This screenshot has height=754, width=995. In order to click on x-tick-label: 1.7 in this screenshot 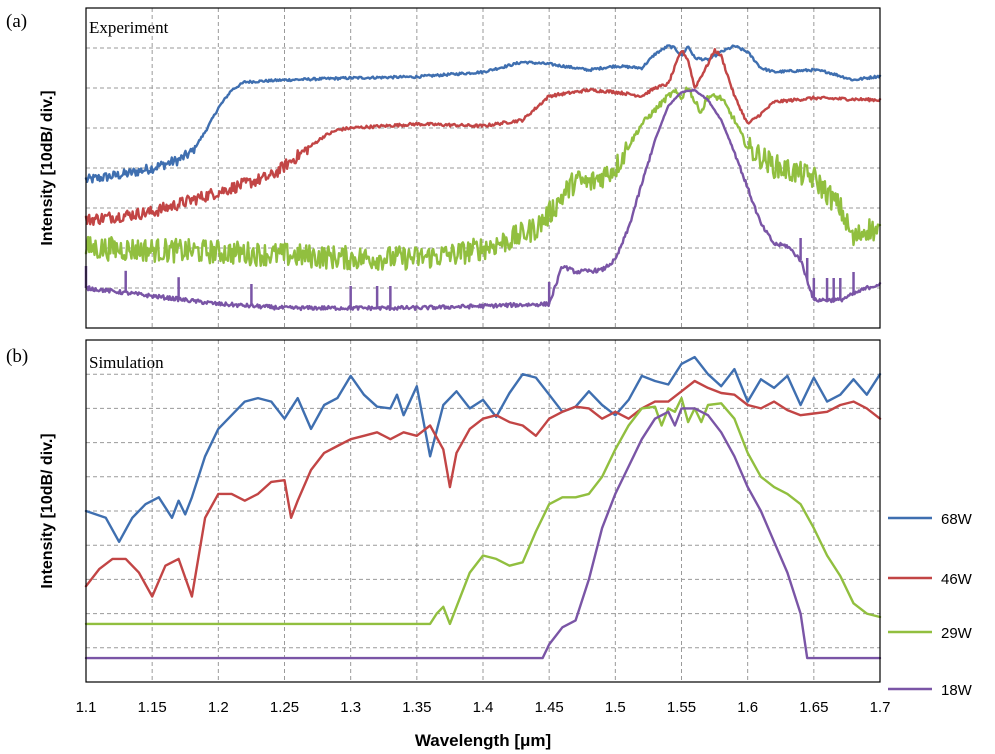, I will do `click(880, 707)`.